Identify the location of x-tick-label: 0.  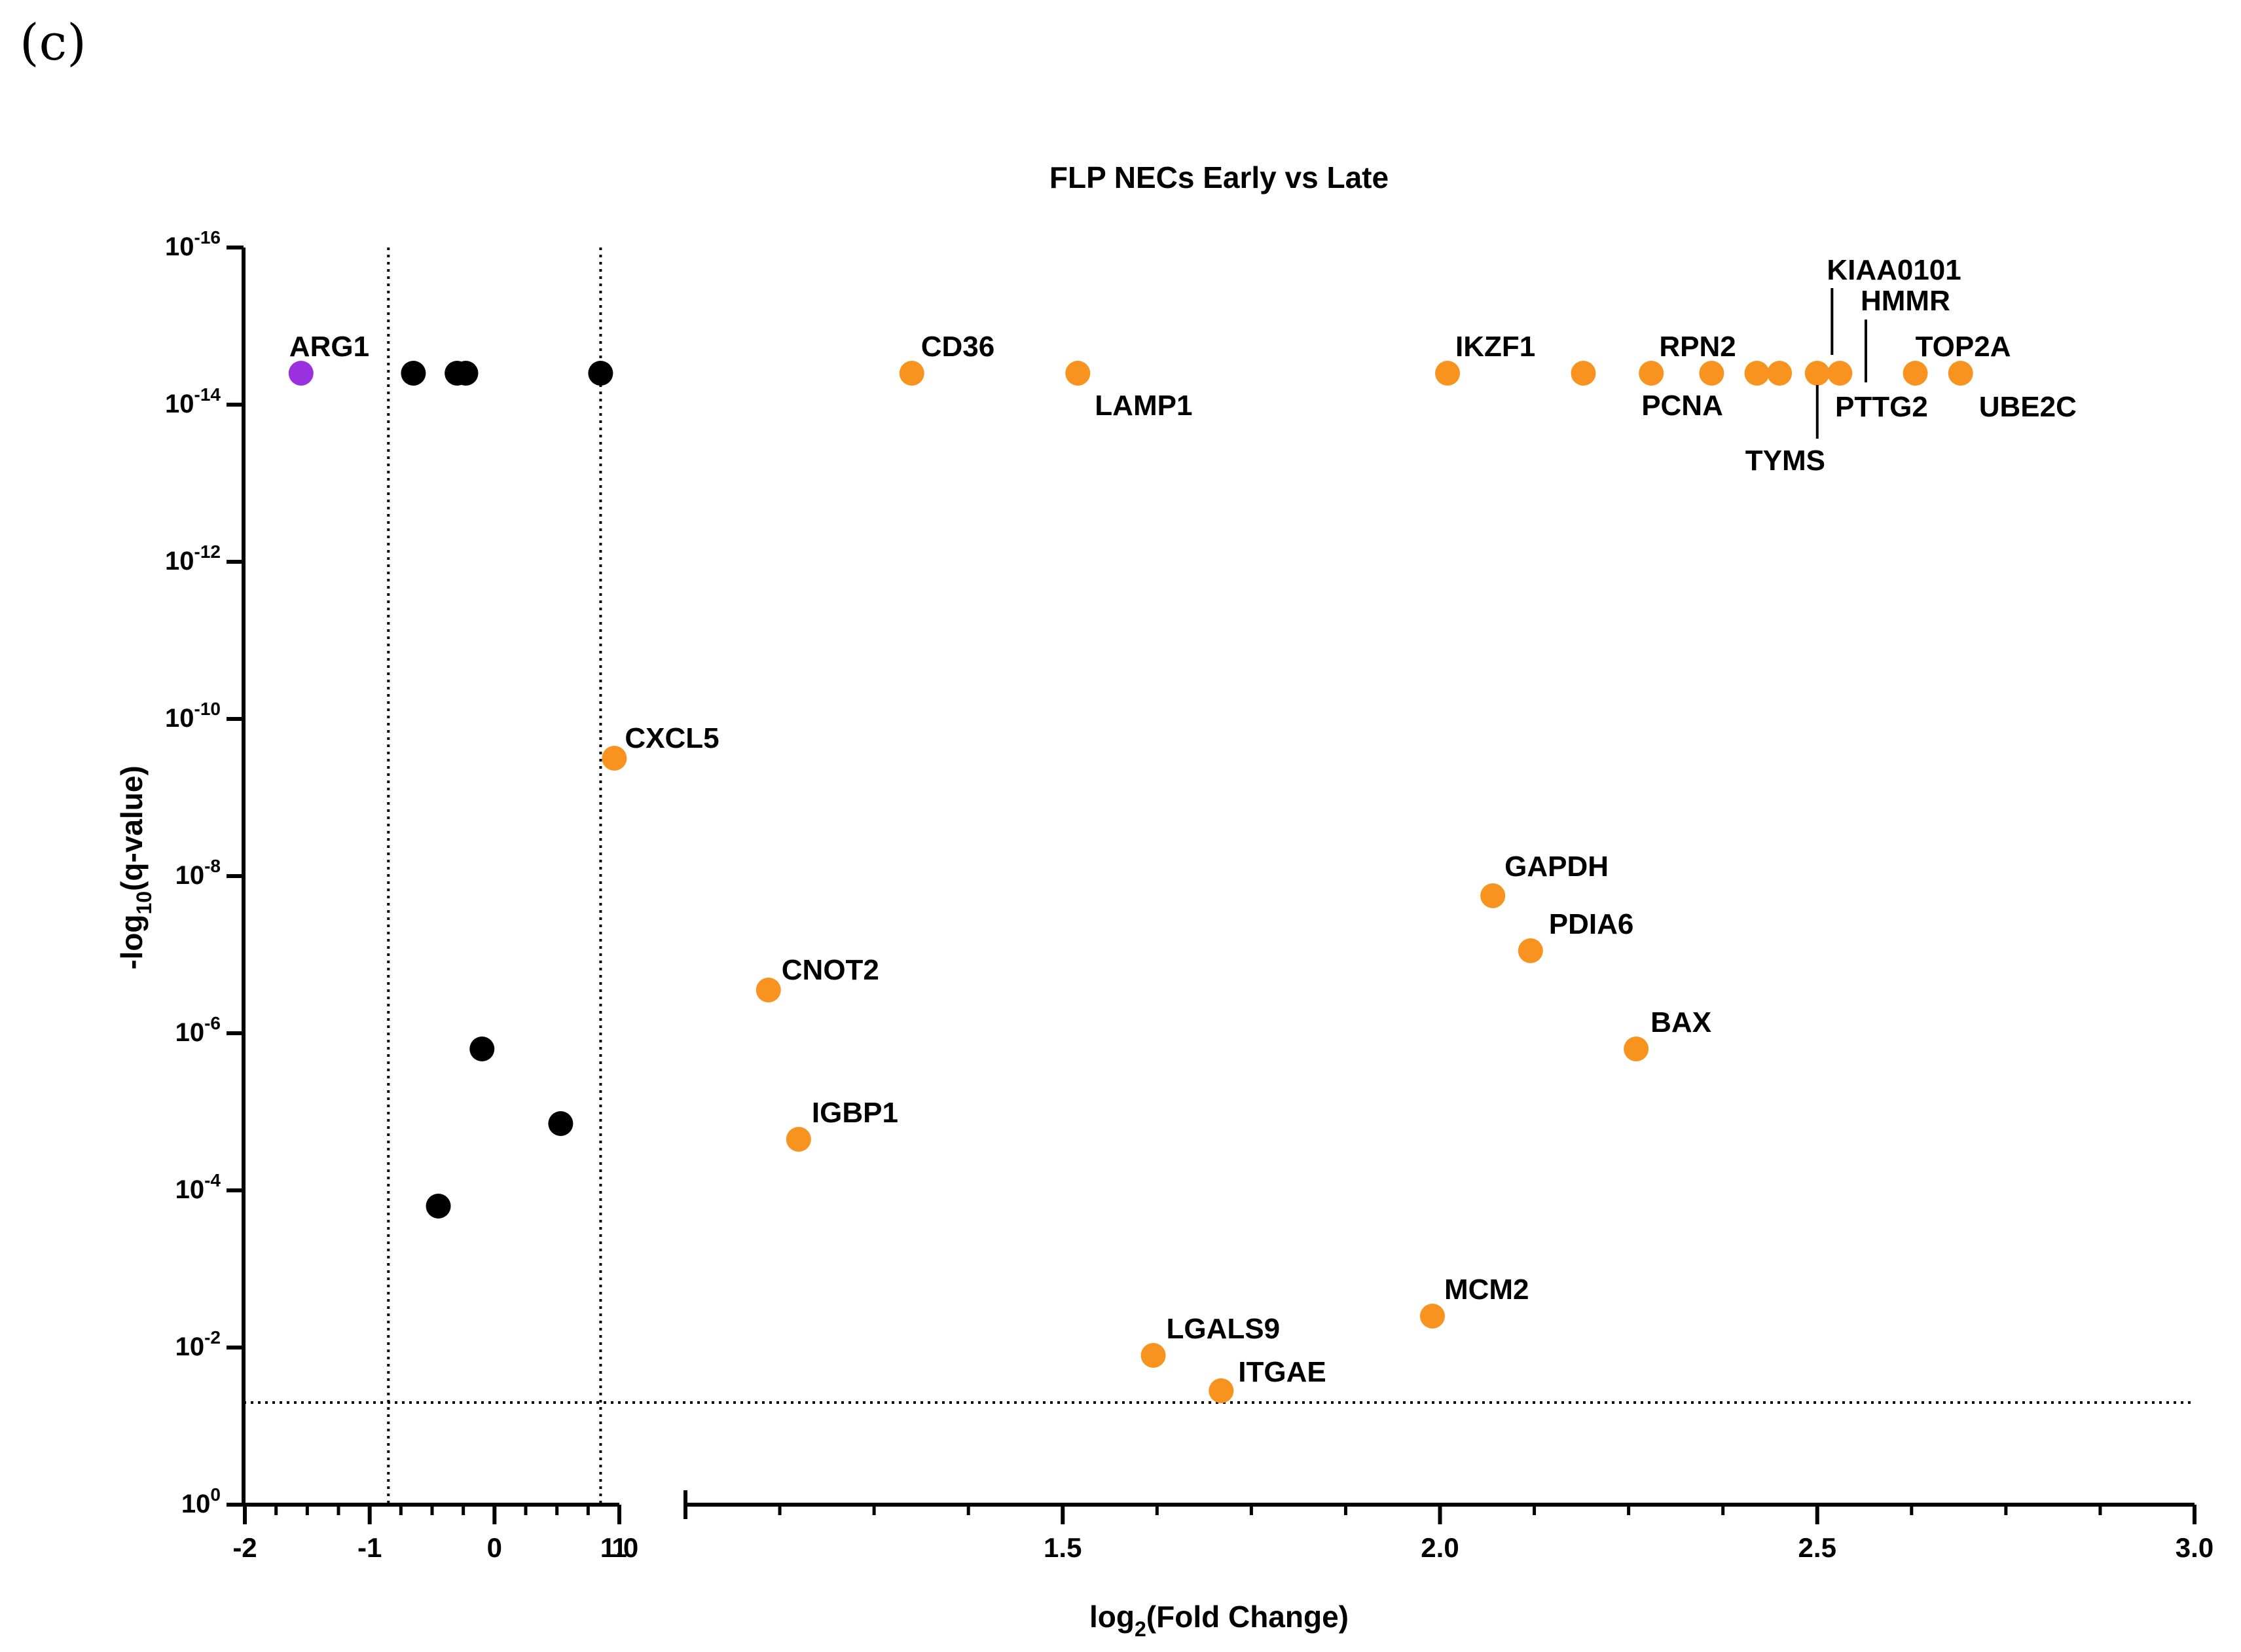
(494, 1547).